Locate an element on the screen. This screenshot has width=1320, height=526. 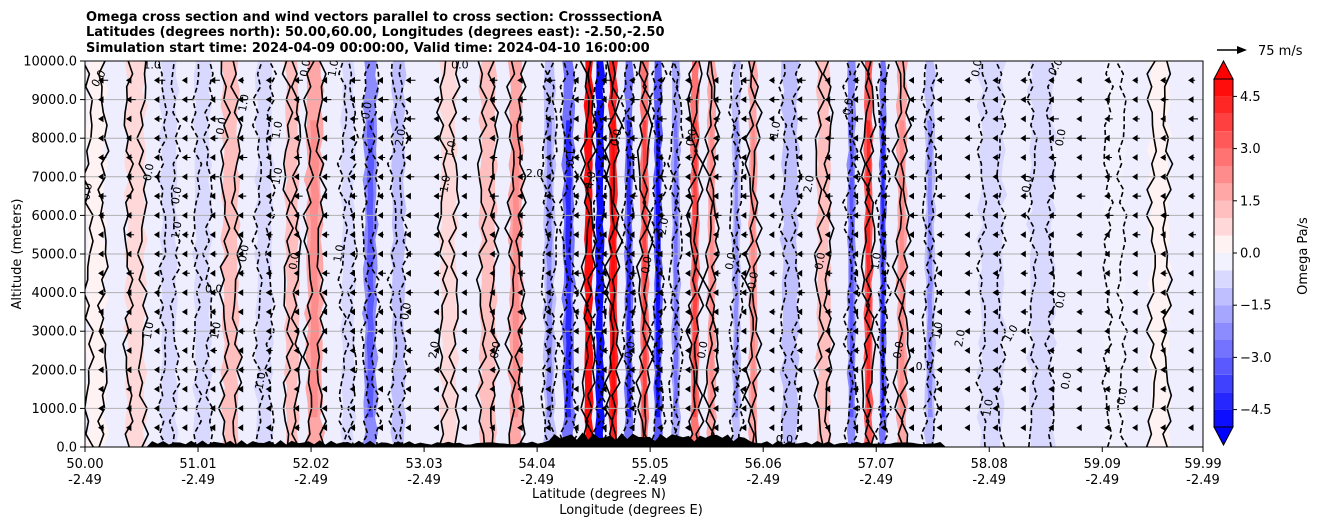
y-tick-label: 6000.0 is located at coordinates (55, 216).